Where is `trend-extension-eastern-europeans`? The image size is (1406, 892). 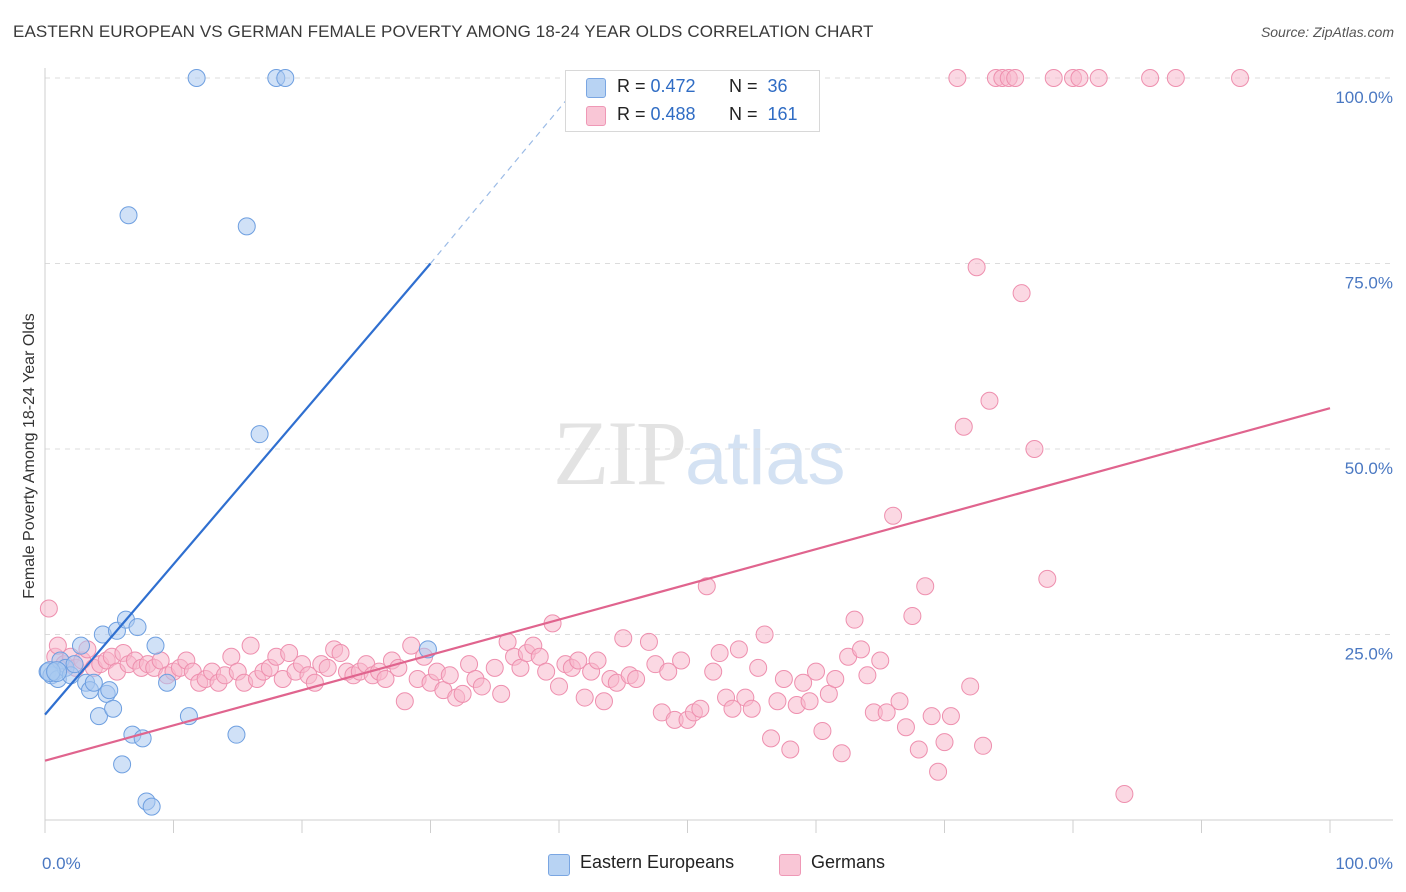 trend-extension-eastern-europeans is located at coordinates (508, 170).